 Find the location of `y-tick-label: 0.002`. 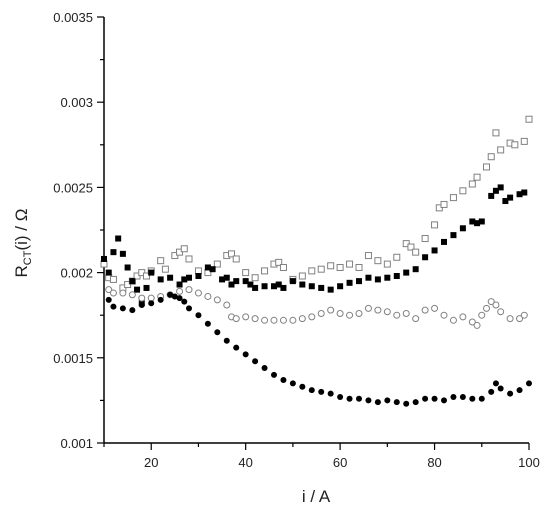

y-tick-label: 0.002 is located at coordinates (76, 273).